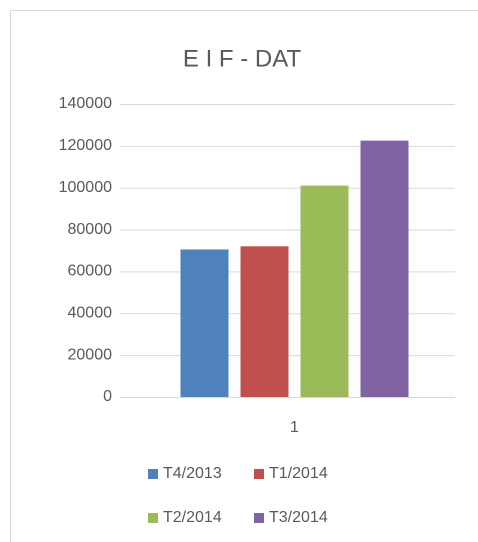  Describe the element at coordinates (85, 145) in the screenshot. I see `y-tick-label: 120000` at that location.